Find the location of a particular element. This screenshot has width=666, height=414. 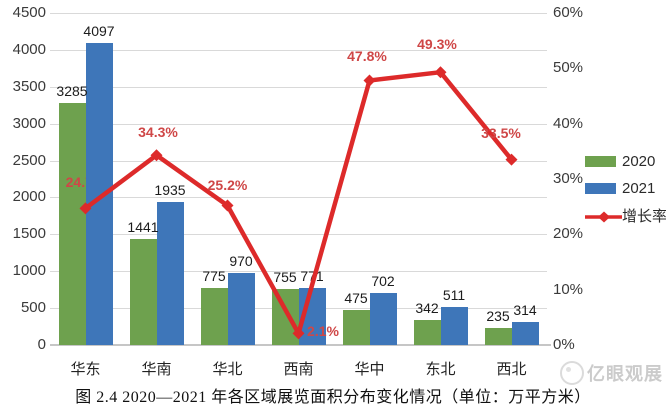

growth-rate-label-西北: 33.5% is located at coordinates (501, 133).